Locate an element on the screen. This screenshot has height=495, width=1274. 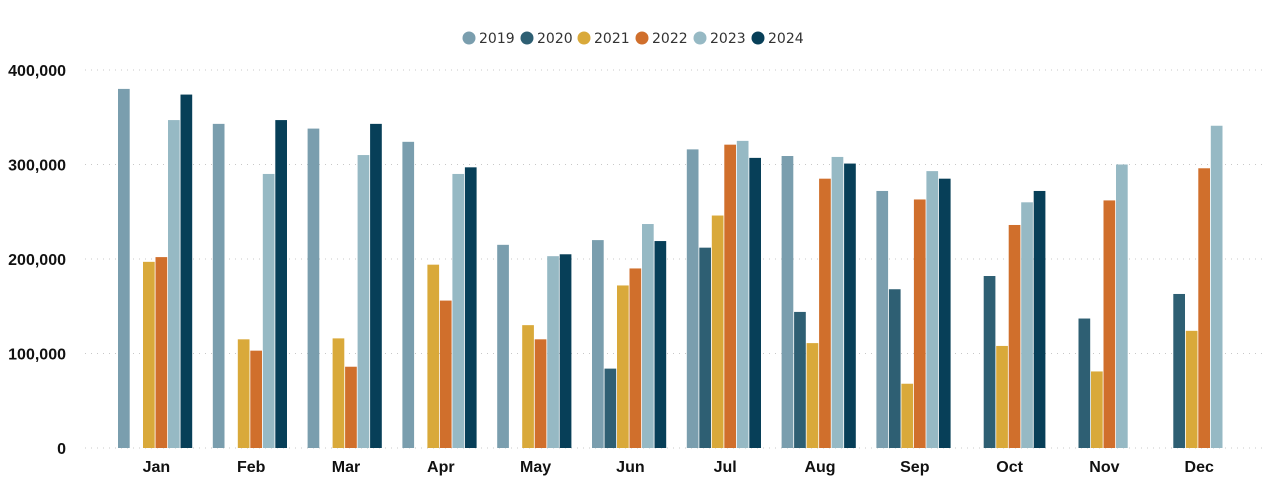
y-tick-label: 200,000 is located at coordinates (37, 260).